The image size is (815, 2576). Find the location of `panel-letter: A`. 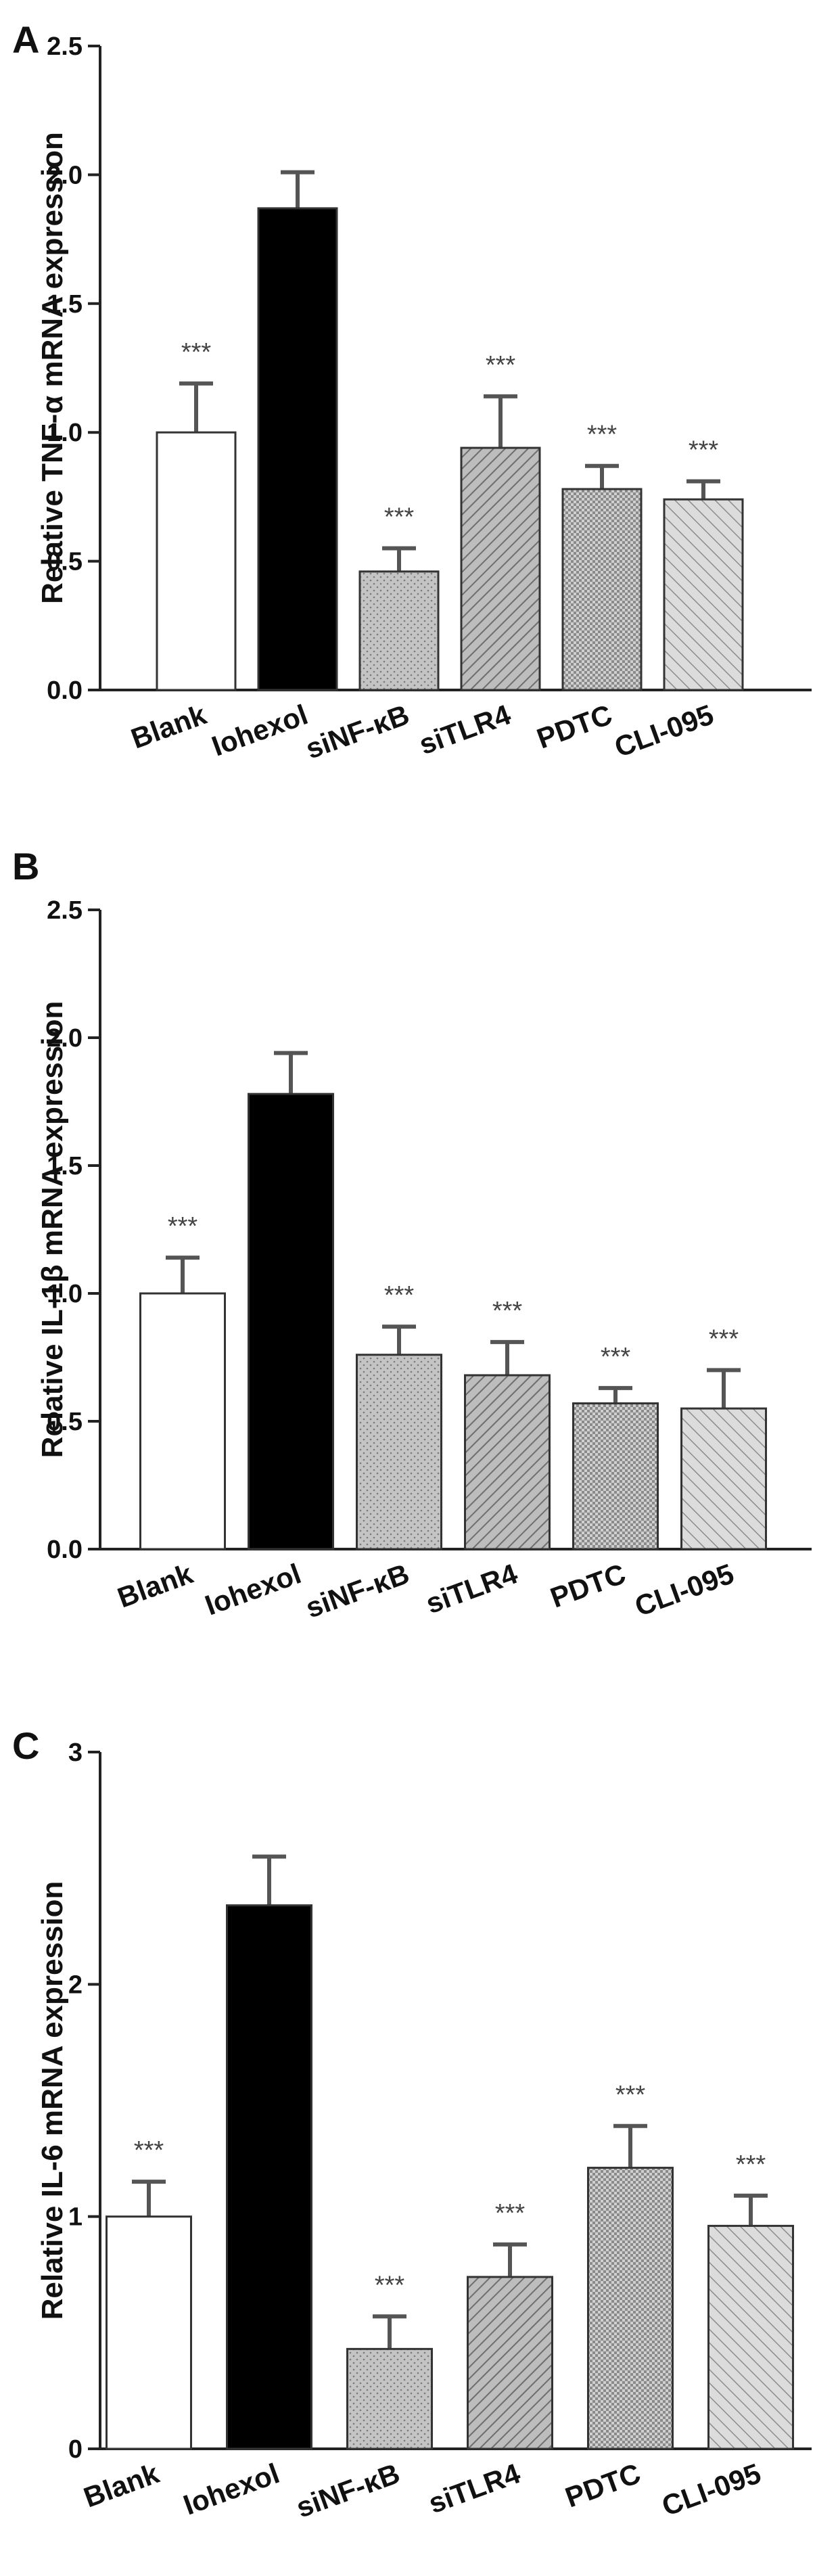

panel-letter: A is located at coordinates (25, 39).